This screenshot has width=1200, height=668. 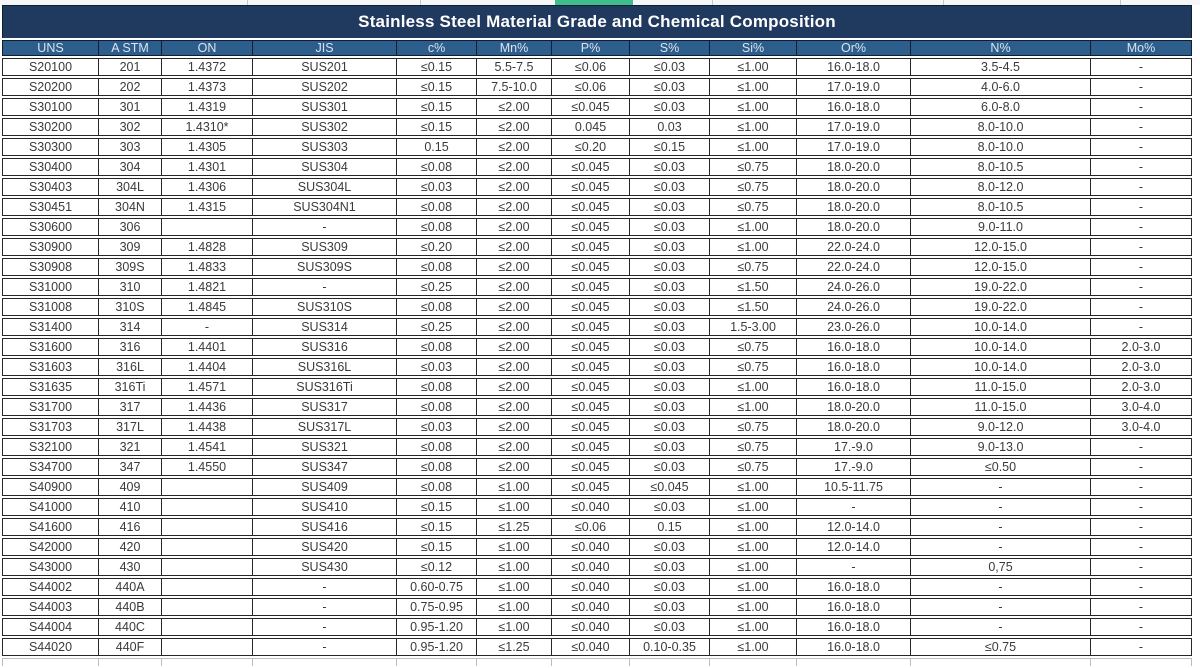 What do you see at coordinates (324, 467) in the screenshot?
I see `cell: SUS347` at bounding box center [324, 467].